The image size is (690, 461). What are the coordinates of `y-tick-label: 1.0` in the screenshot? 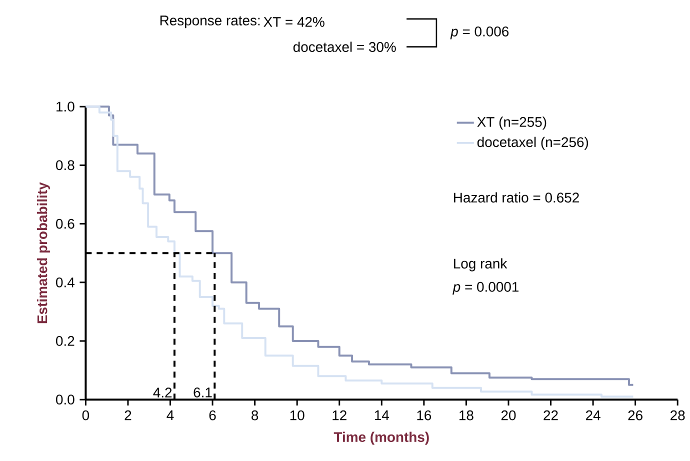 It's located at (65, 106).